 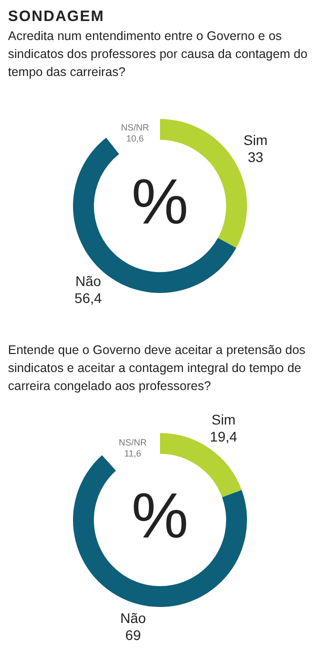 I want to click on data-label: 33, so click(x=256, y=156).